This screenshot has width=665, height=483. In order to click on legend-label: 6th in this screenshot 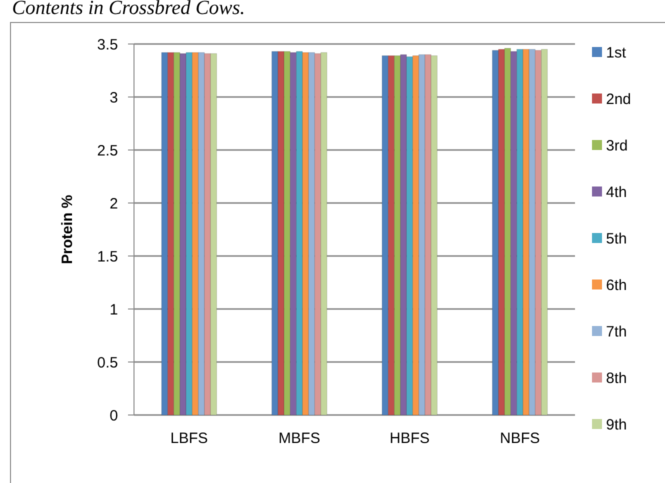, I will do `click(616, 285)`.